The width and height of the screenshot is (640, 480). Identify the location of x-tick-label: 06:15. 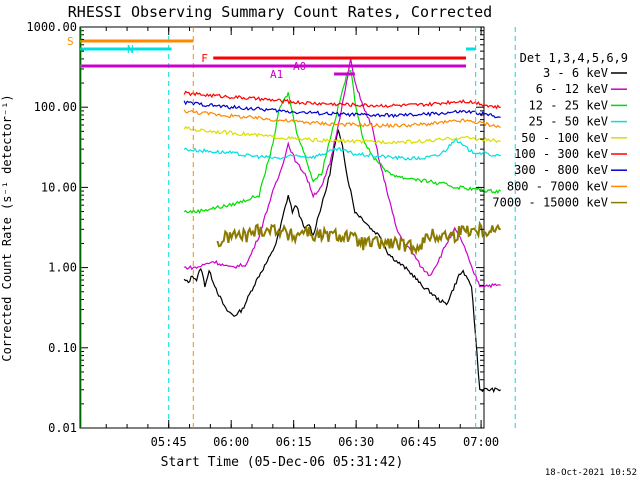
(294, 442).